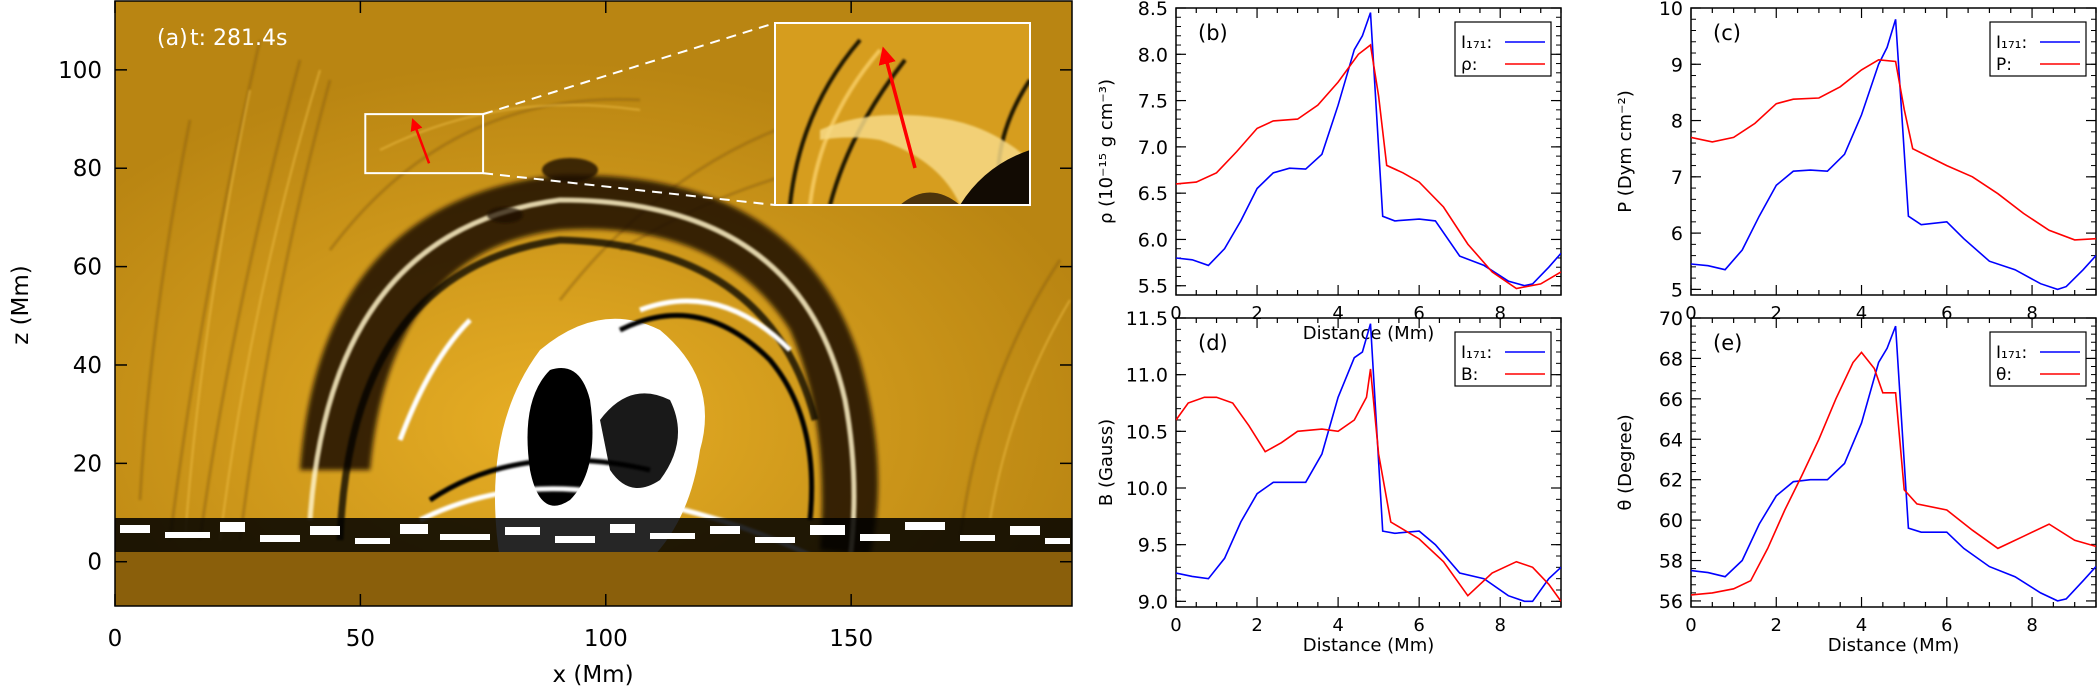 The height and width of the screenshot is (693, 2097). What do you see at coordinates (1671, 562) in the screenshot?
I see `panel-e-ytick-label: 58` at bounding box center [1671, 562].